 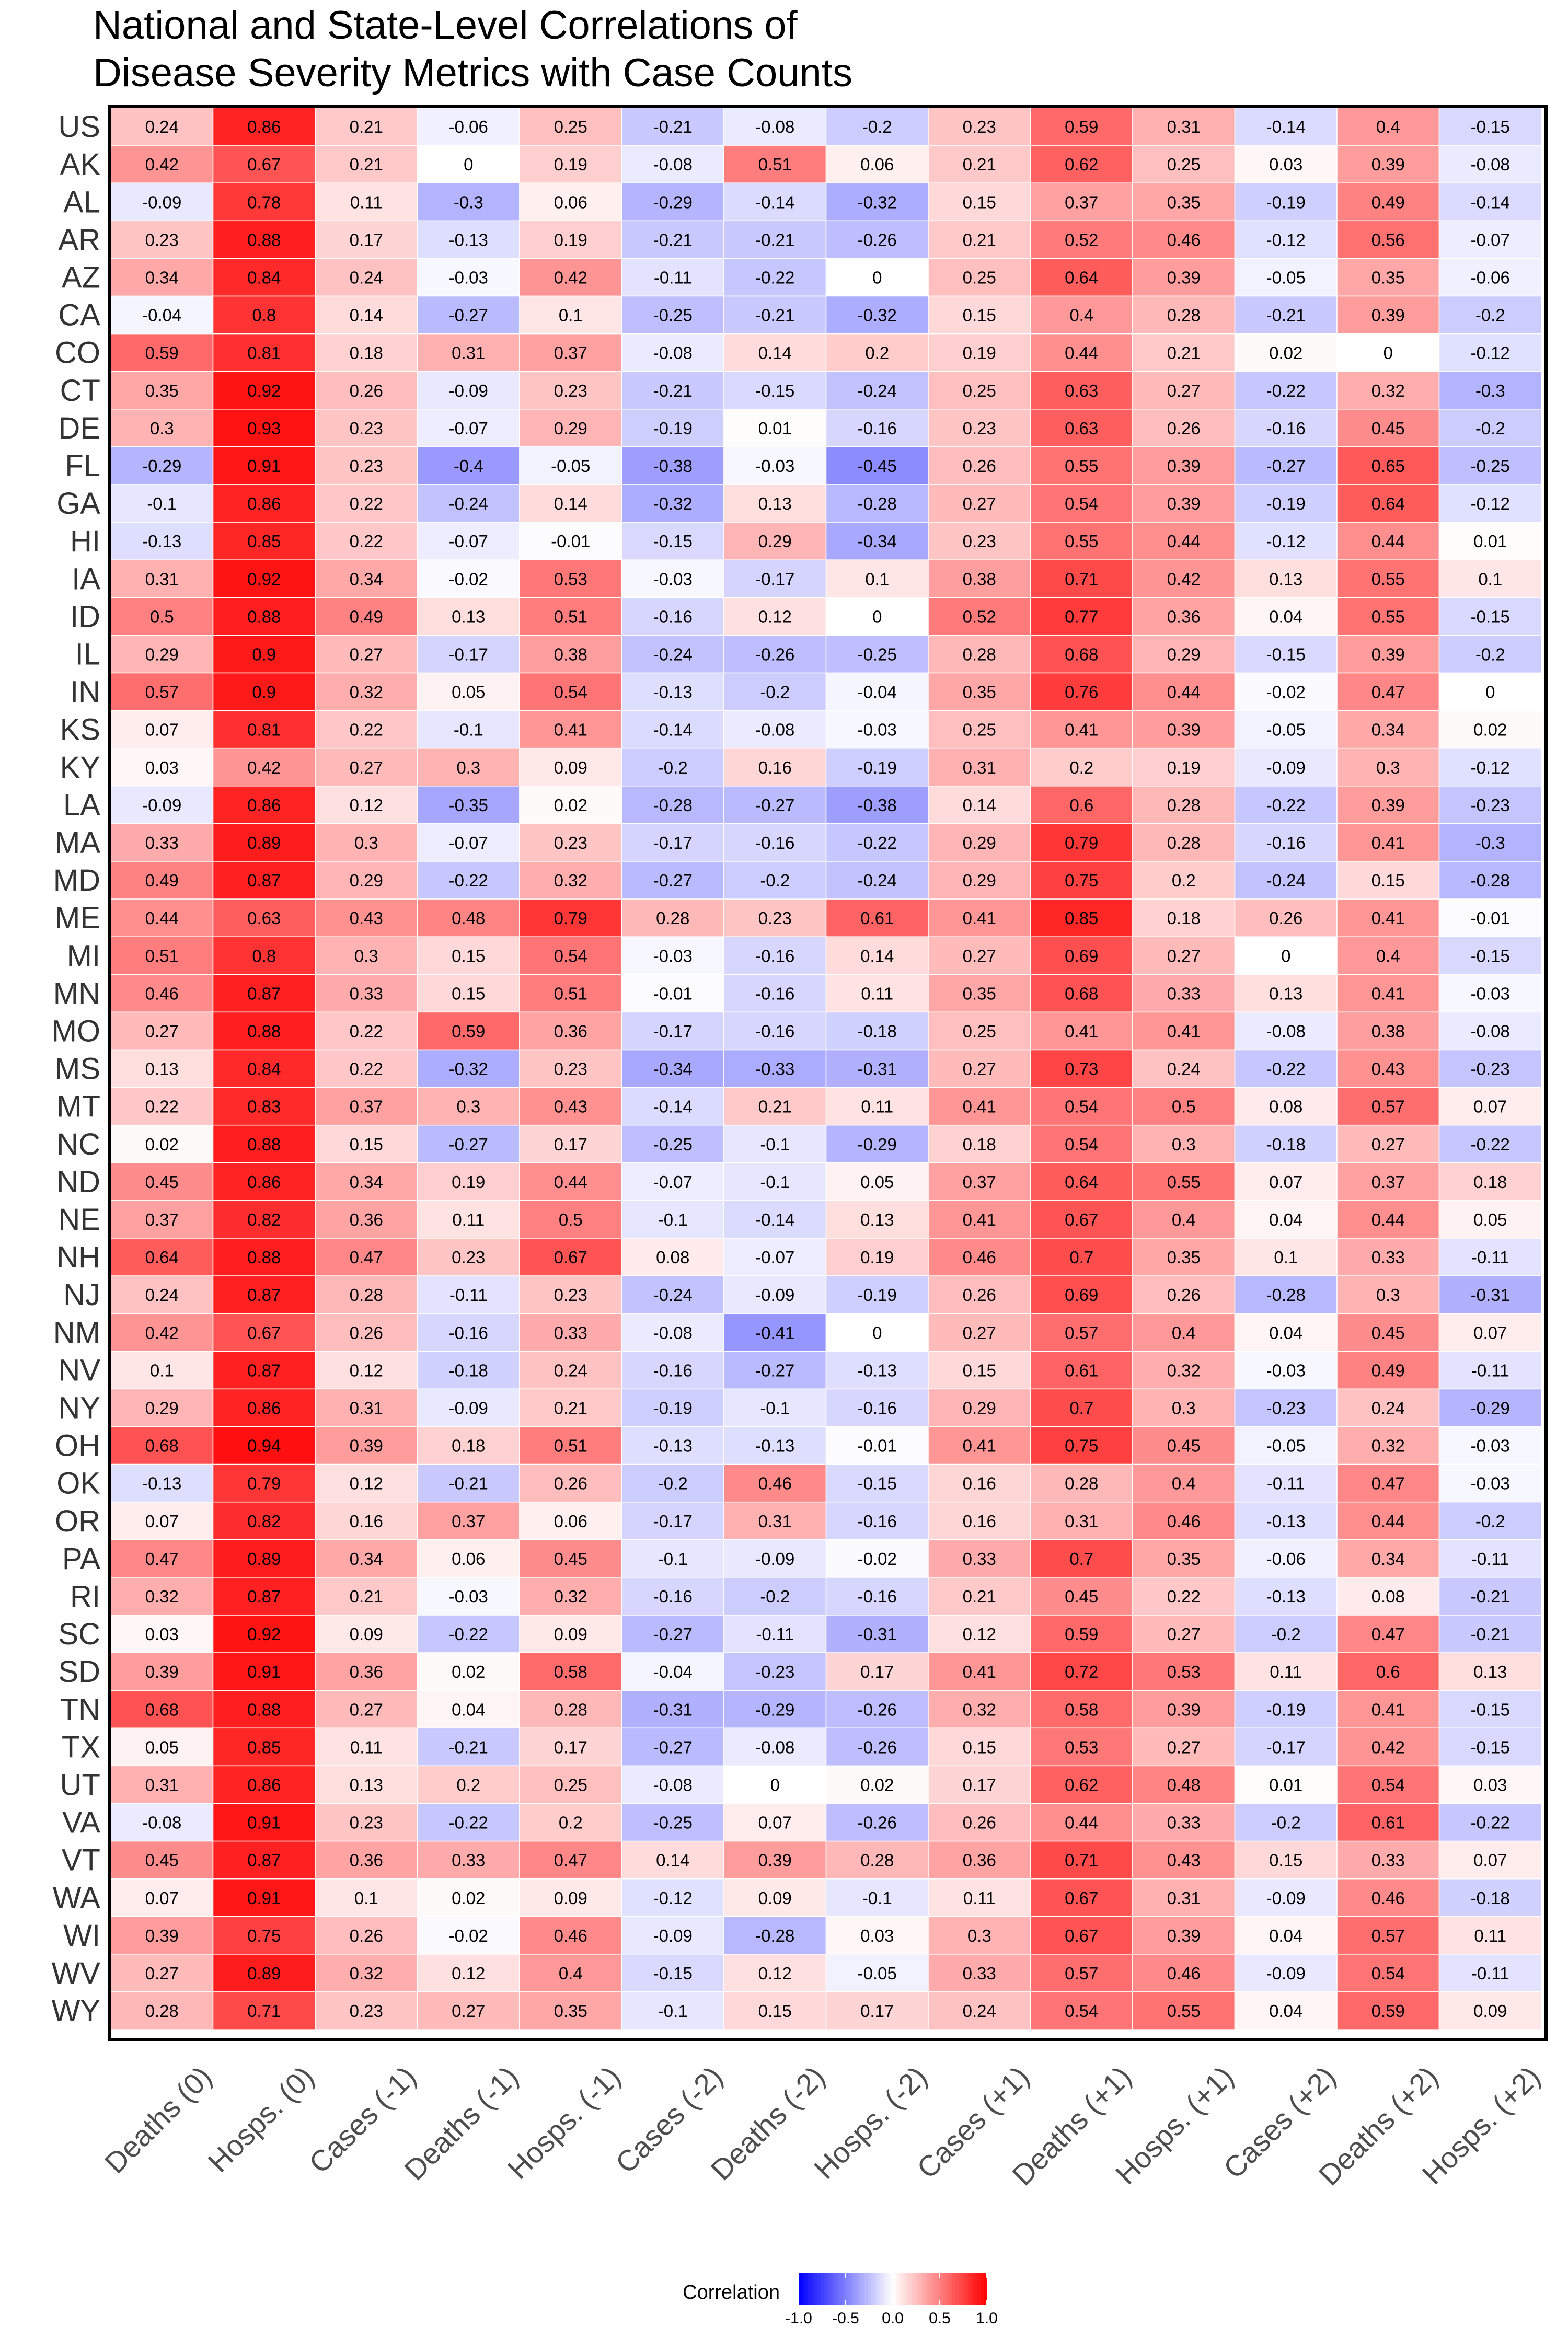 What do you see at coordinates (81, 1559) in the screenshot?
I see `row-label-pa: PA` at bounding box center [81, 1559].